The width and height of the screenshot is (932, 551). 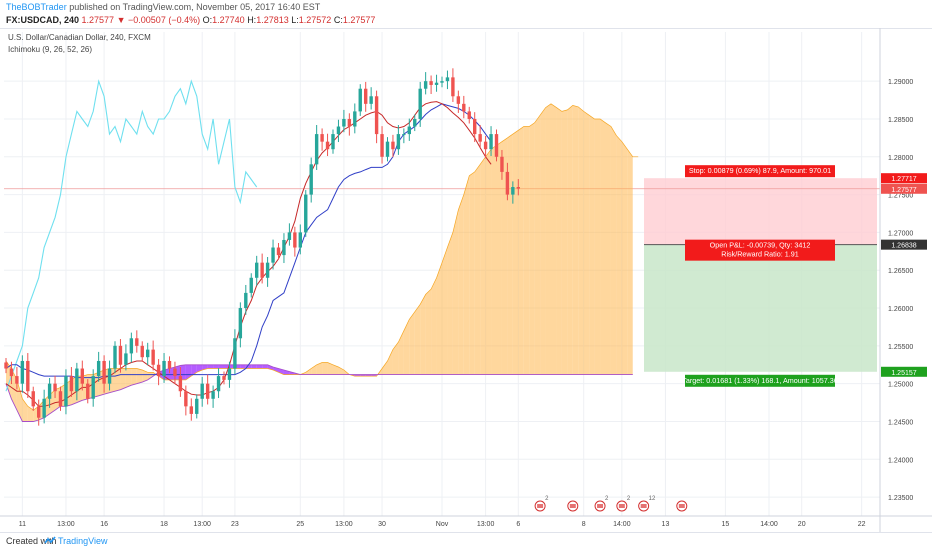 What do you see at coordinates (202, 524) in the screenshot?
I see `x-tick-label: 13:00` at bounding box center [202, 524].